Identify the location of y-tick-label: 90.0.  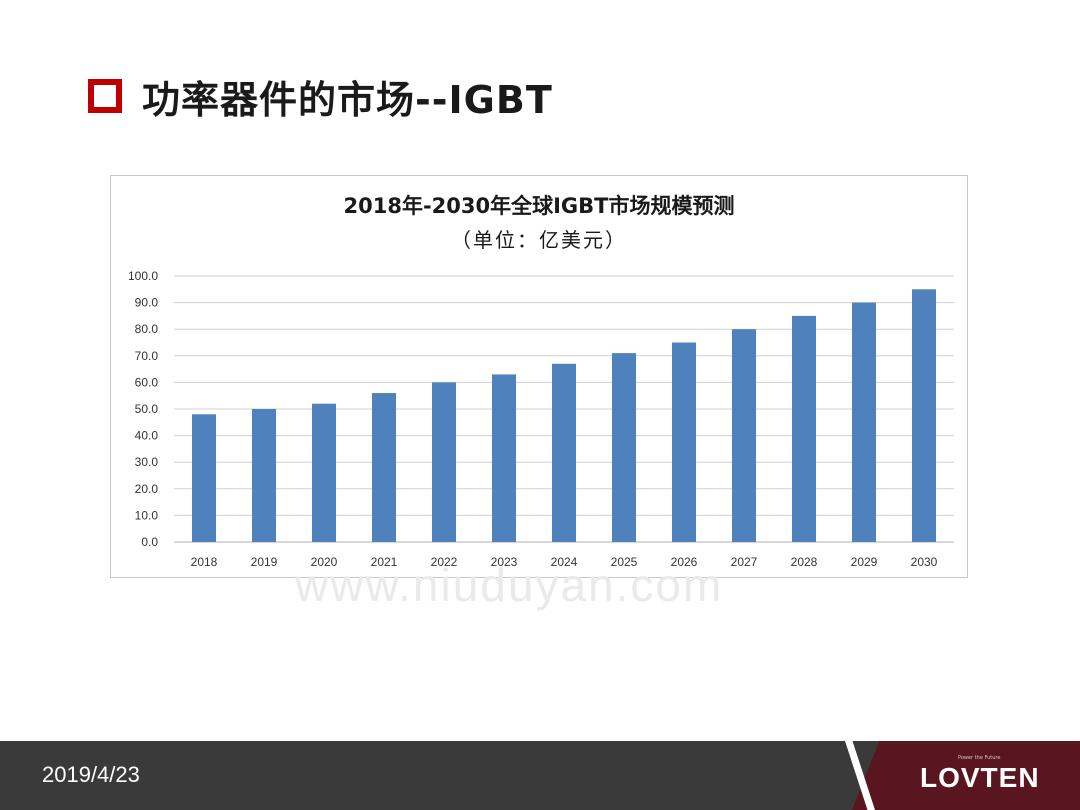
(147, 303).